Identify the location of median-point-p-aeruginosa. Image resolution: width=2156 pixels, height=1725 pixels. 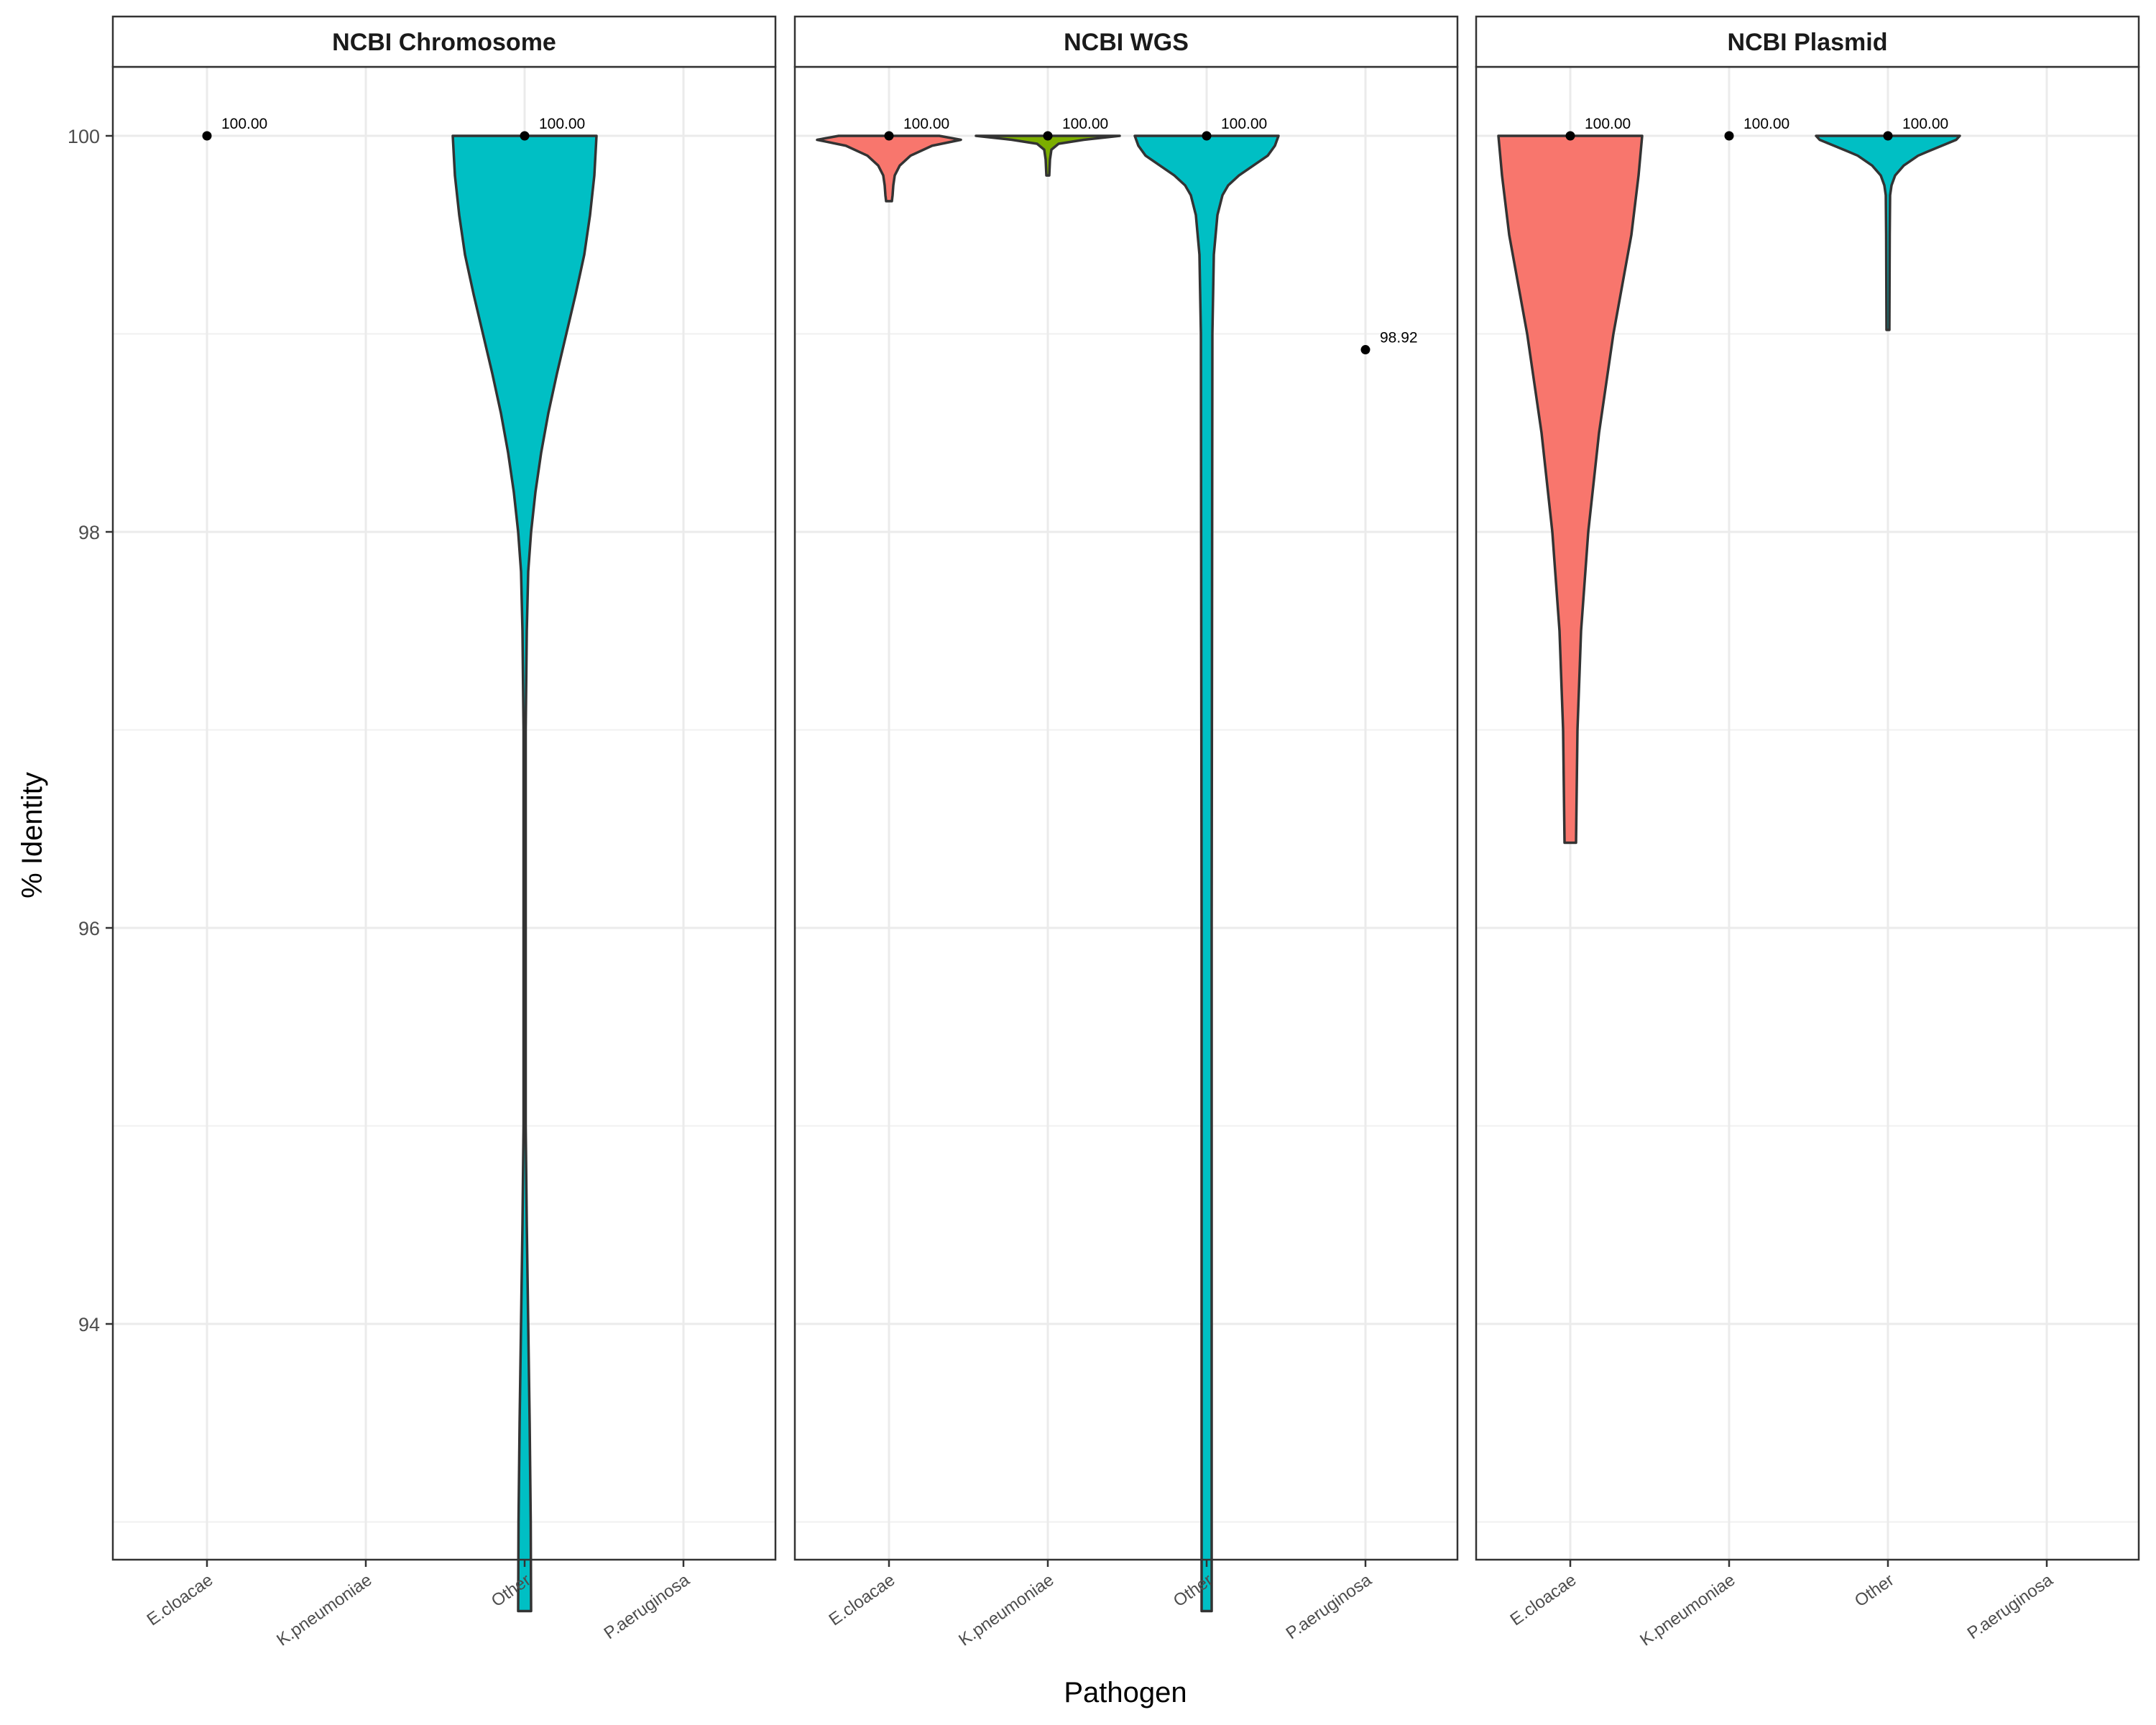
(1365, 350).